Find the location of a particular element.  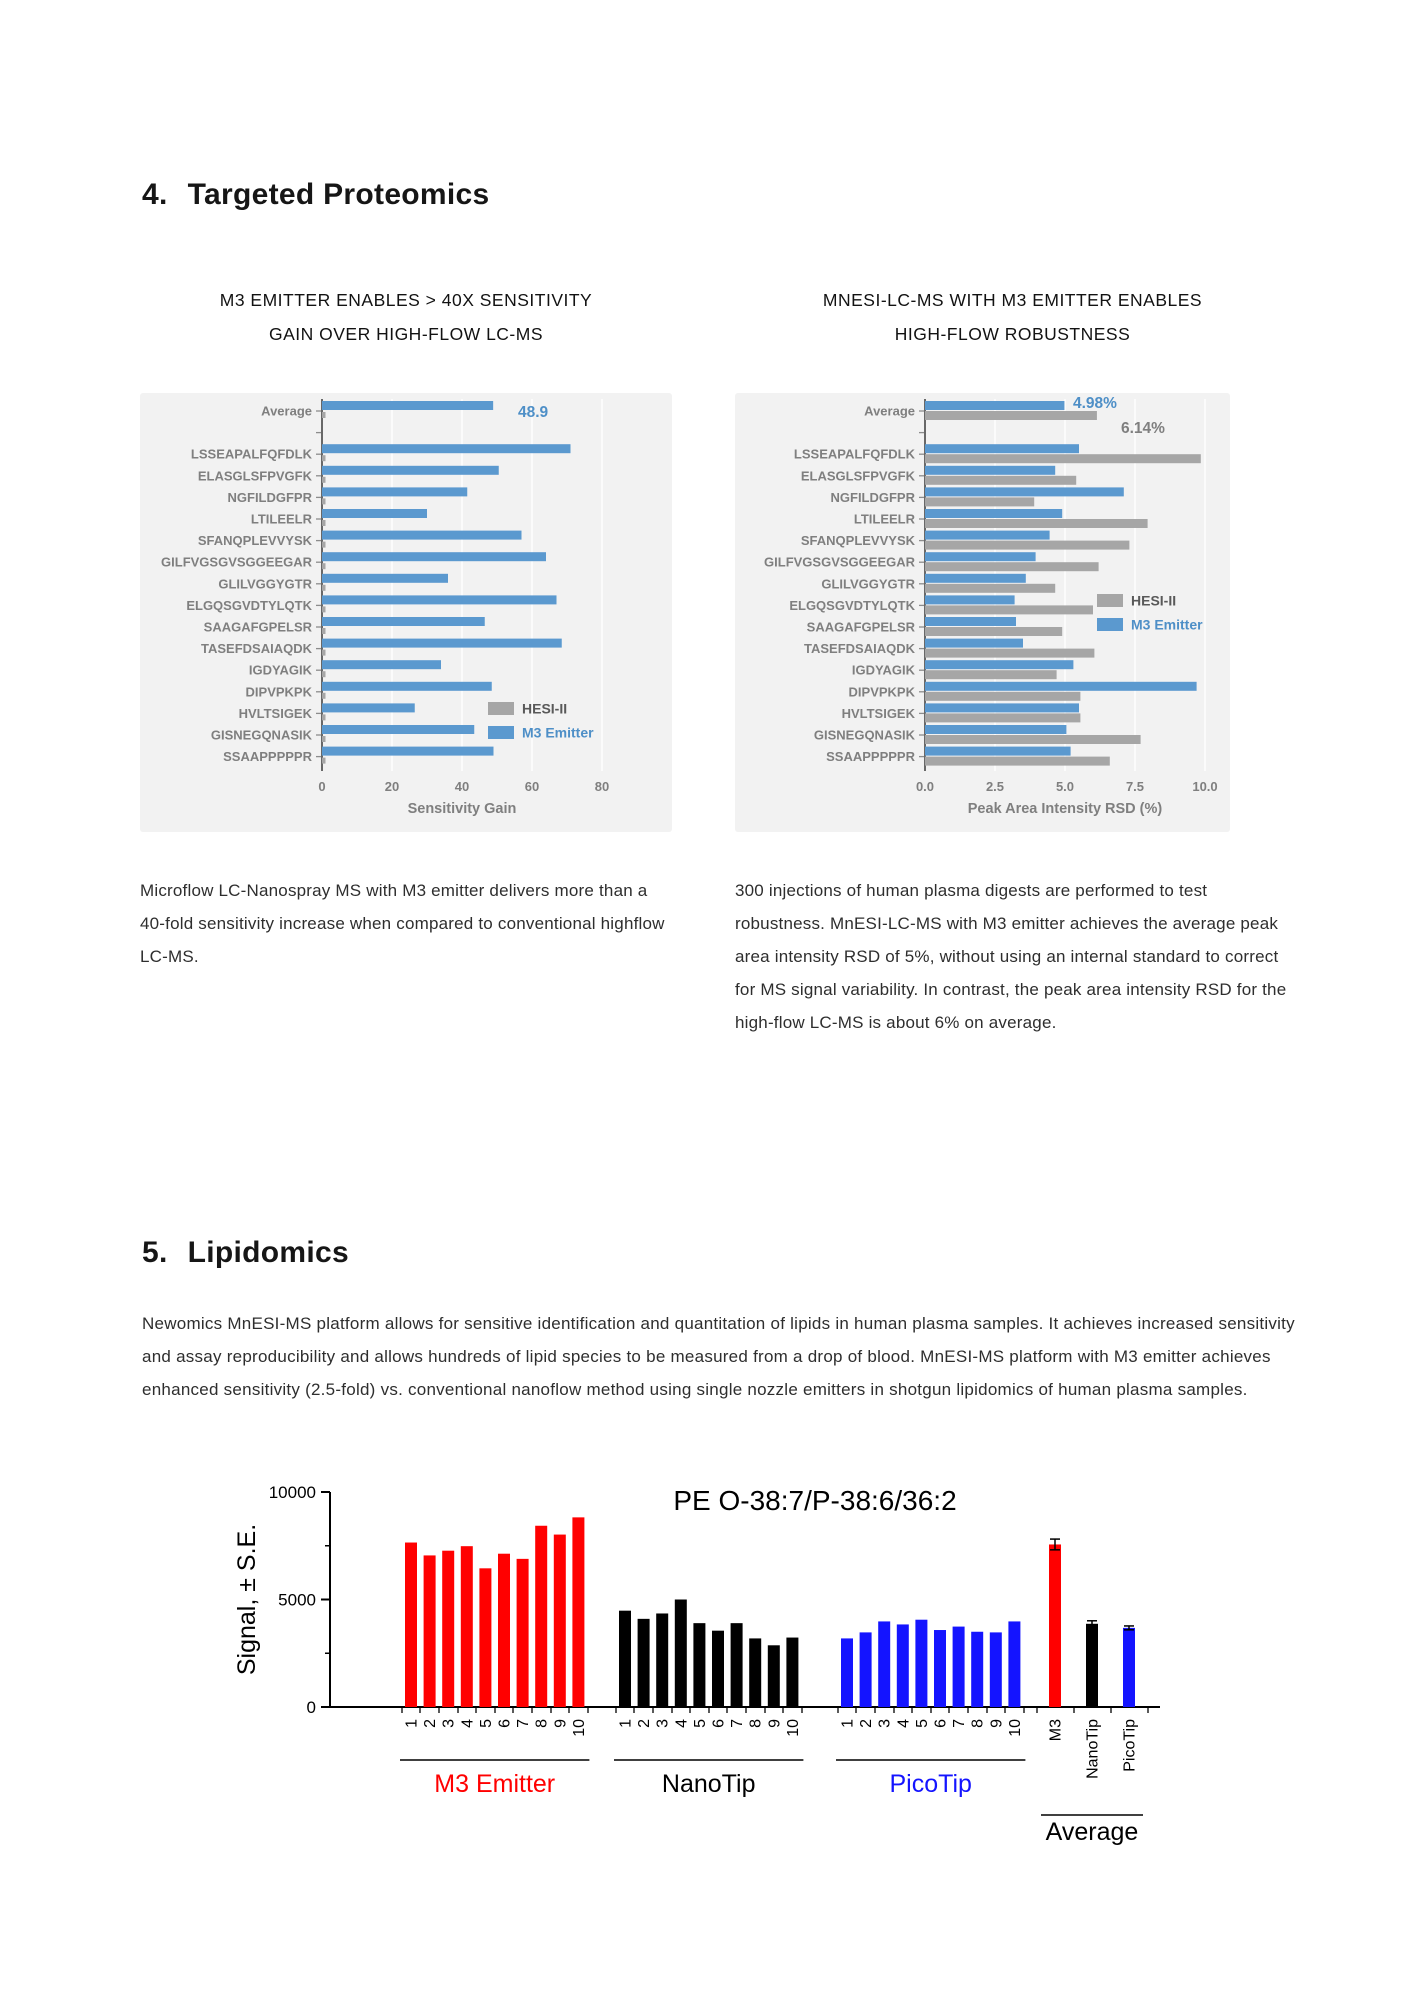

category-label: TASEFDSAIAQDK is located at coordinates (257, 648).